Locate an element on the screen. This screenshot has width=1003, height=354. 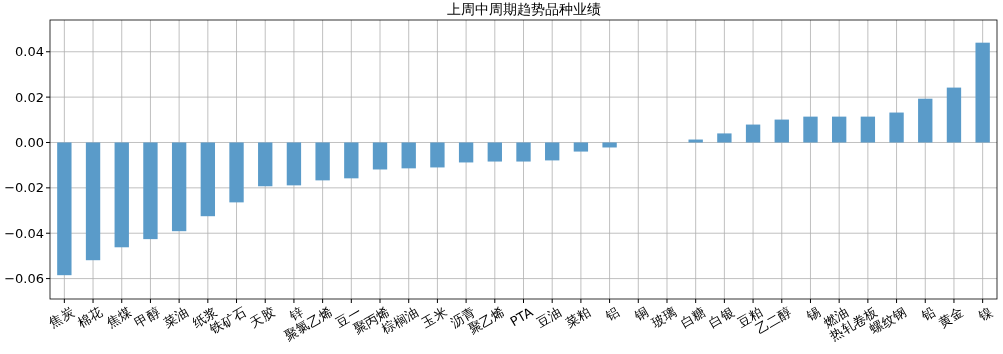
x-tick-label: 白银 is located at coordinates (721, 317).